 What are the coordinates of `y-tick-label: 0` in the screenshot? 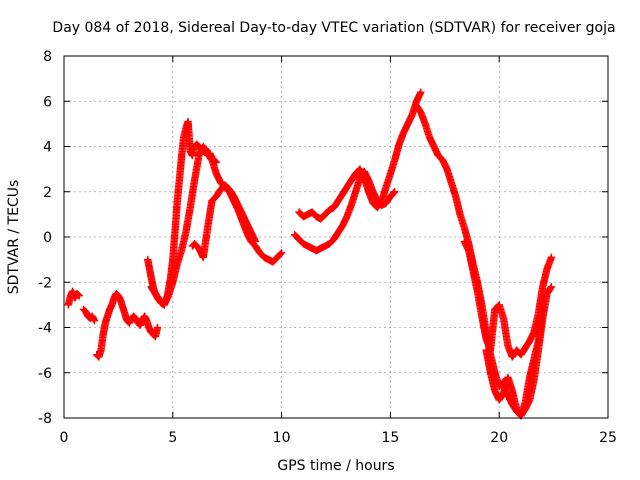 It's located at (47, 238).